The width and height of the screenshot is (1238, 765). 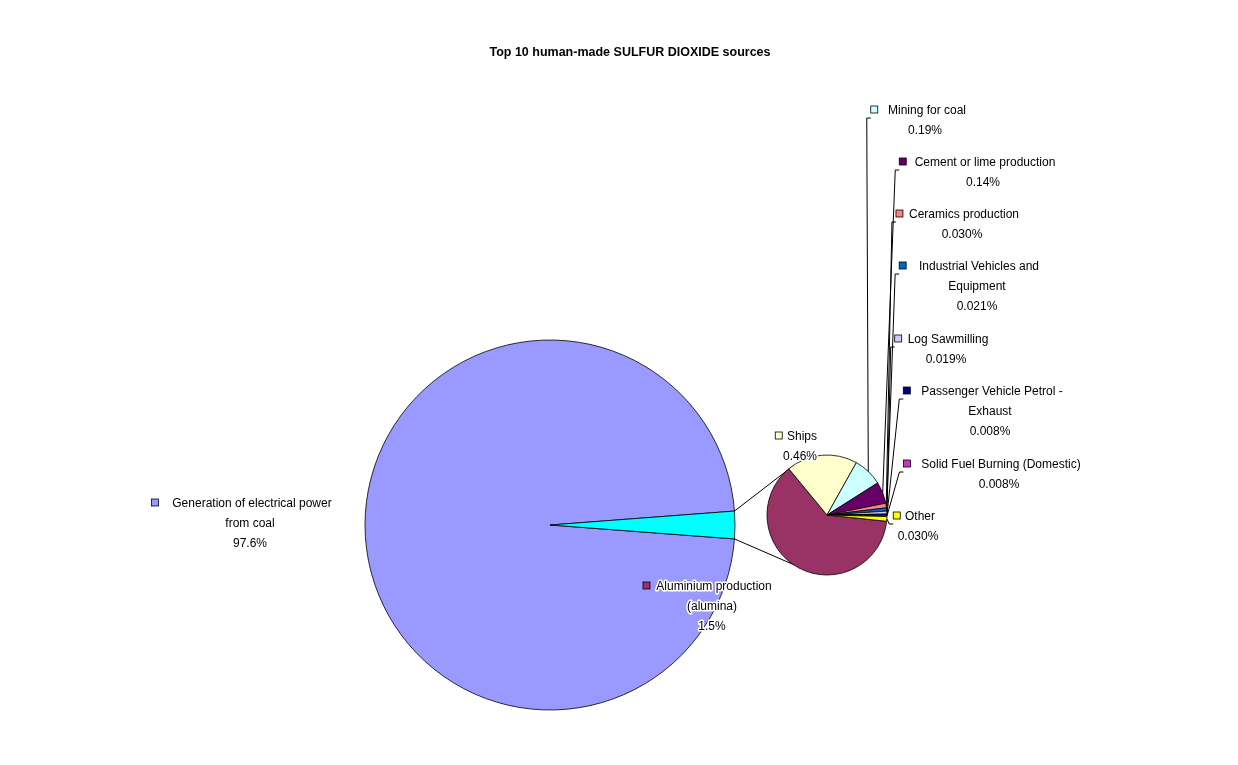 What do you see at coordinates (946, 359) in the screenshot?
I see `data-label: 0.019%` at bounding box center [946, 359].